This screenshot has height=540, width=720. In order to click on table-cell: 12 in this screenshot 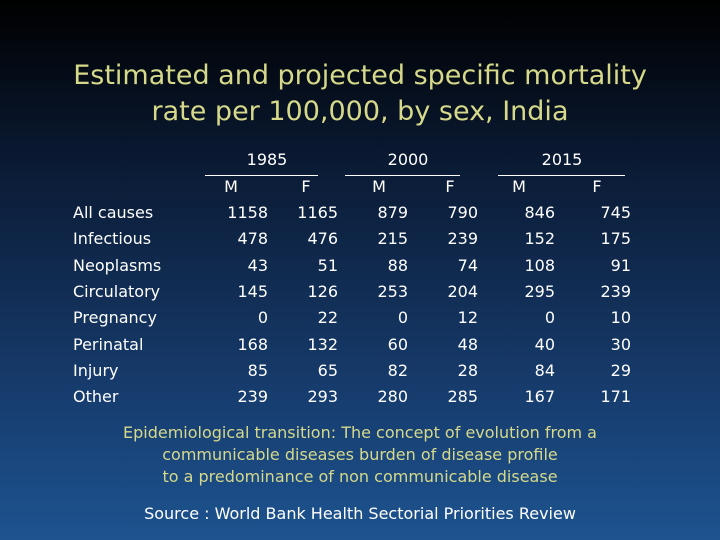, I will do `click(467, 317)`.